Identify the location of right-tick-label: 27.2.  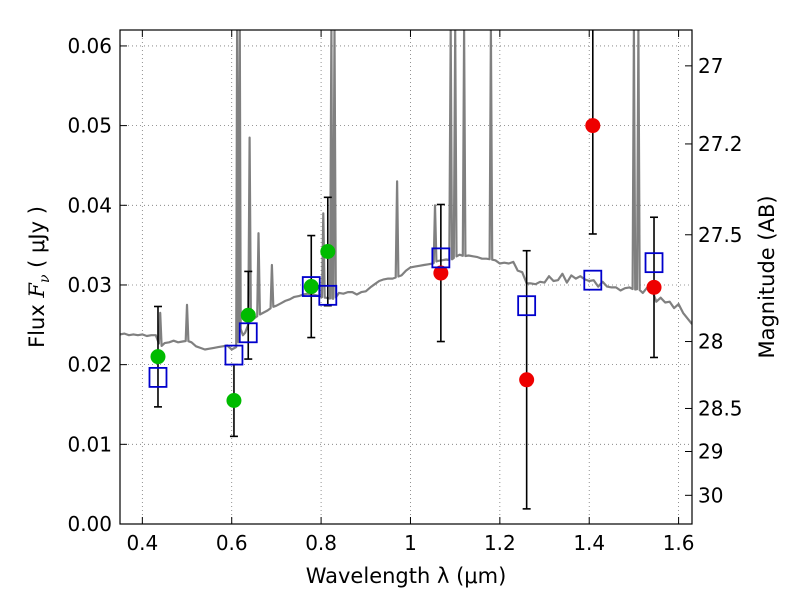
(720, 144).